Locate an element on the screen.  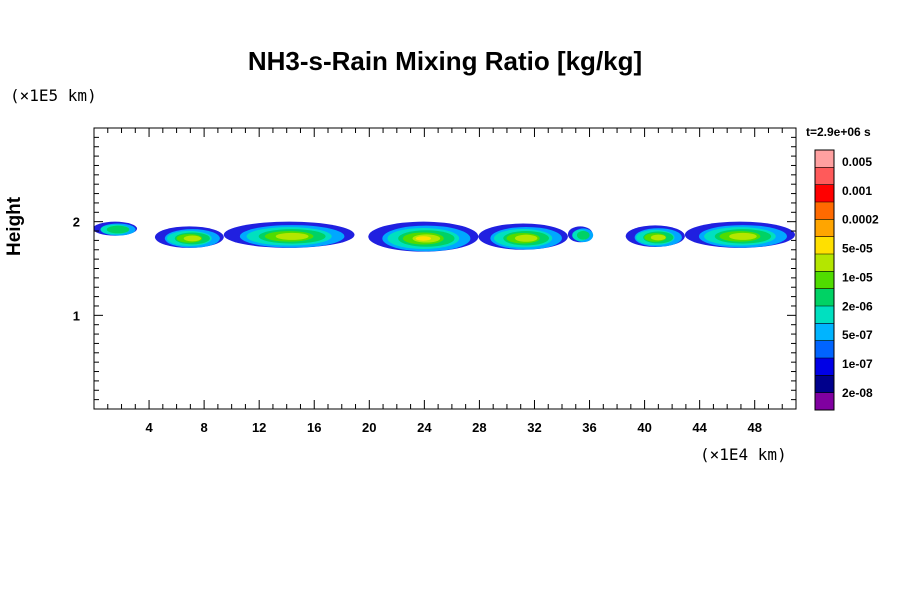
x-tick-label: 24 is located at coordinates (424, 427).